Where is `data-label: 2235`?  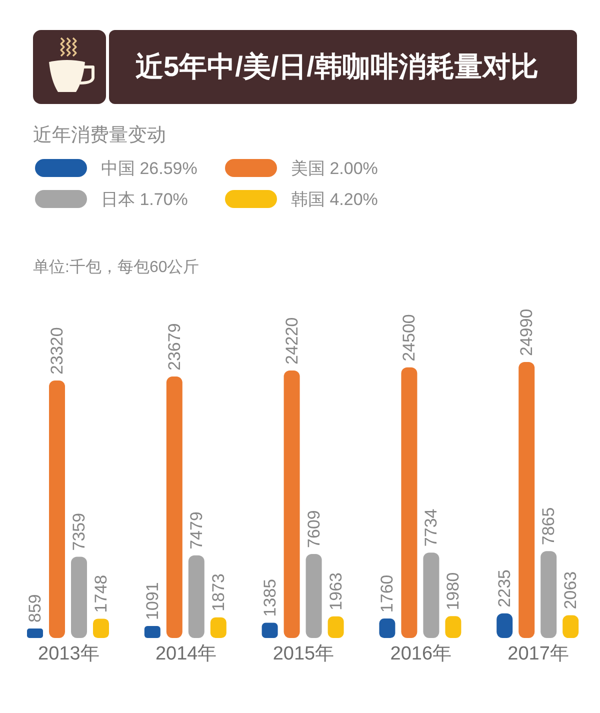
data-label: 2235 is located at coordinates (504, 588).